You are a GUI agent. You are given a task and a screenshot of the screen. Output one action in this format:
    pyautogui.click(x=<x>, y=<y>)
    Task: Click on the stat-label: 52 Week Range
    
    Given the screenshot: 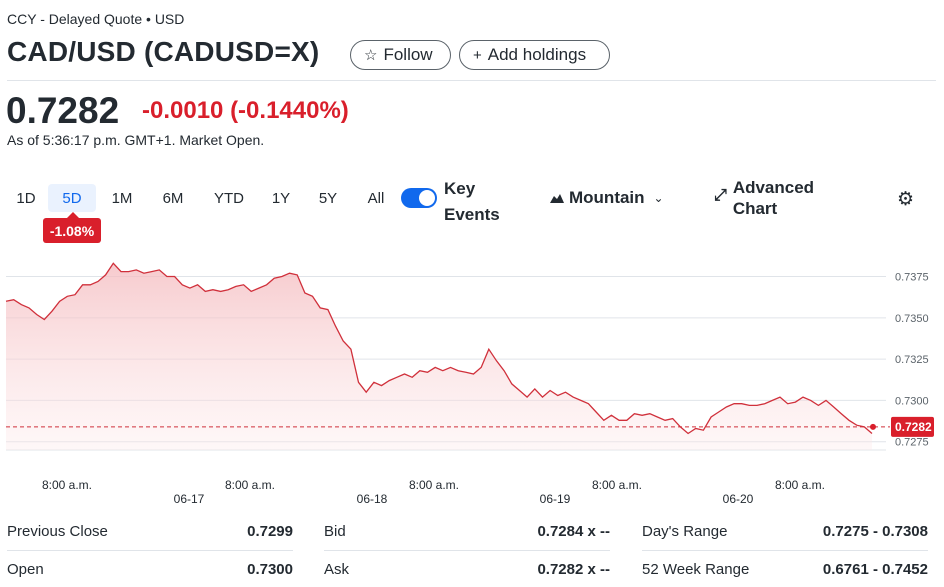 What is the action you would take?
    pyautogui.click(x=696, y=569)
    